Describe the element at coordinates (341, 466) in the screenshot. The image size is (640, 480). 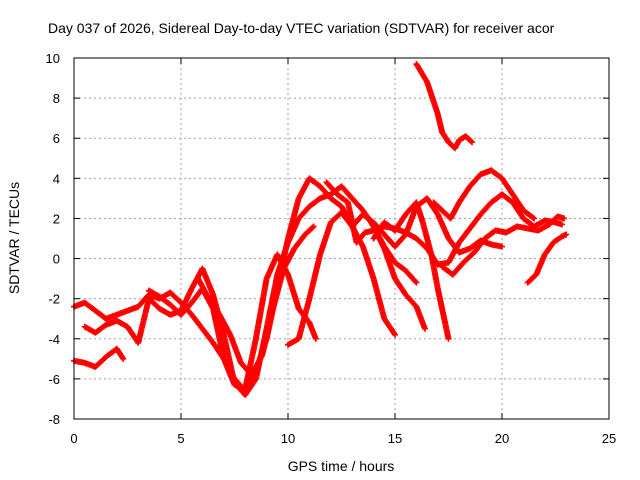
I see `x-axis-label: GPS time / hours` at that location.